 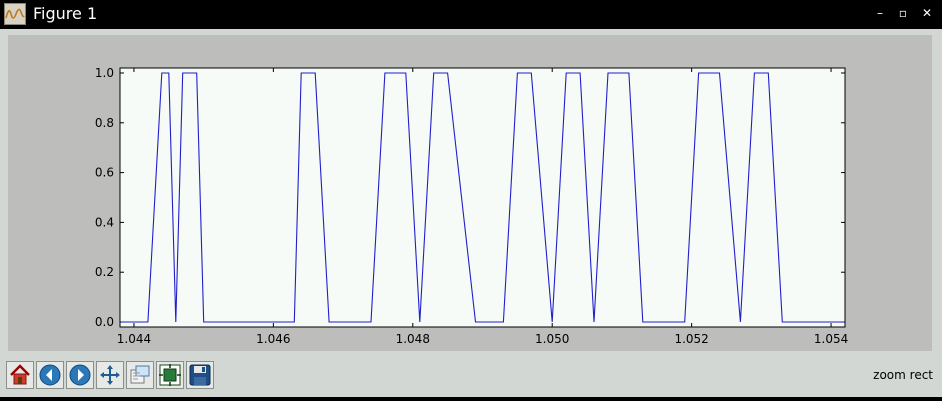 What do you see at coordinates (927, 13) in the screenshot?
I see `close-button: ✕` at bounding box center [927, 13].